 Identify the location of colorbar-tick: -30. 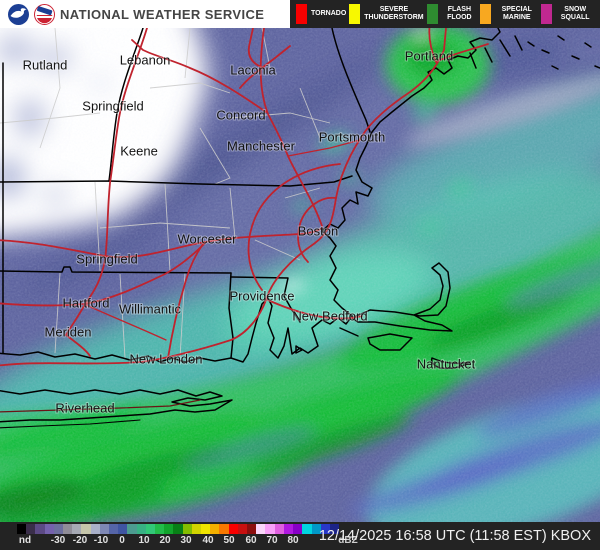
(58, 540).